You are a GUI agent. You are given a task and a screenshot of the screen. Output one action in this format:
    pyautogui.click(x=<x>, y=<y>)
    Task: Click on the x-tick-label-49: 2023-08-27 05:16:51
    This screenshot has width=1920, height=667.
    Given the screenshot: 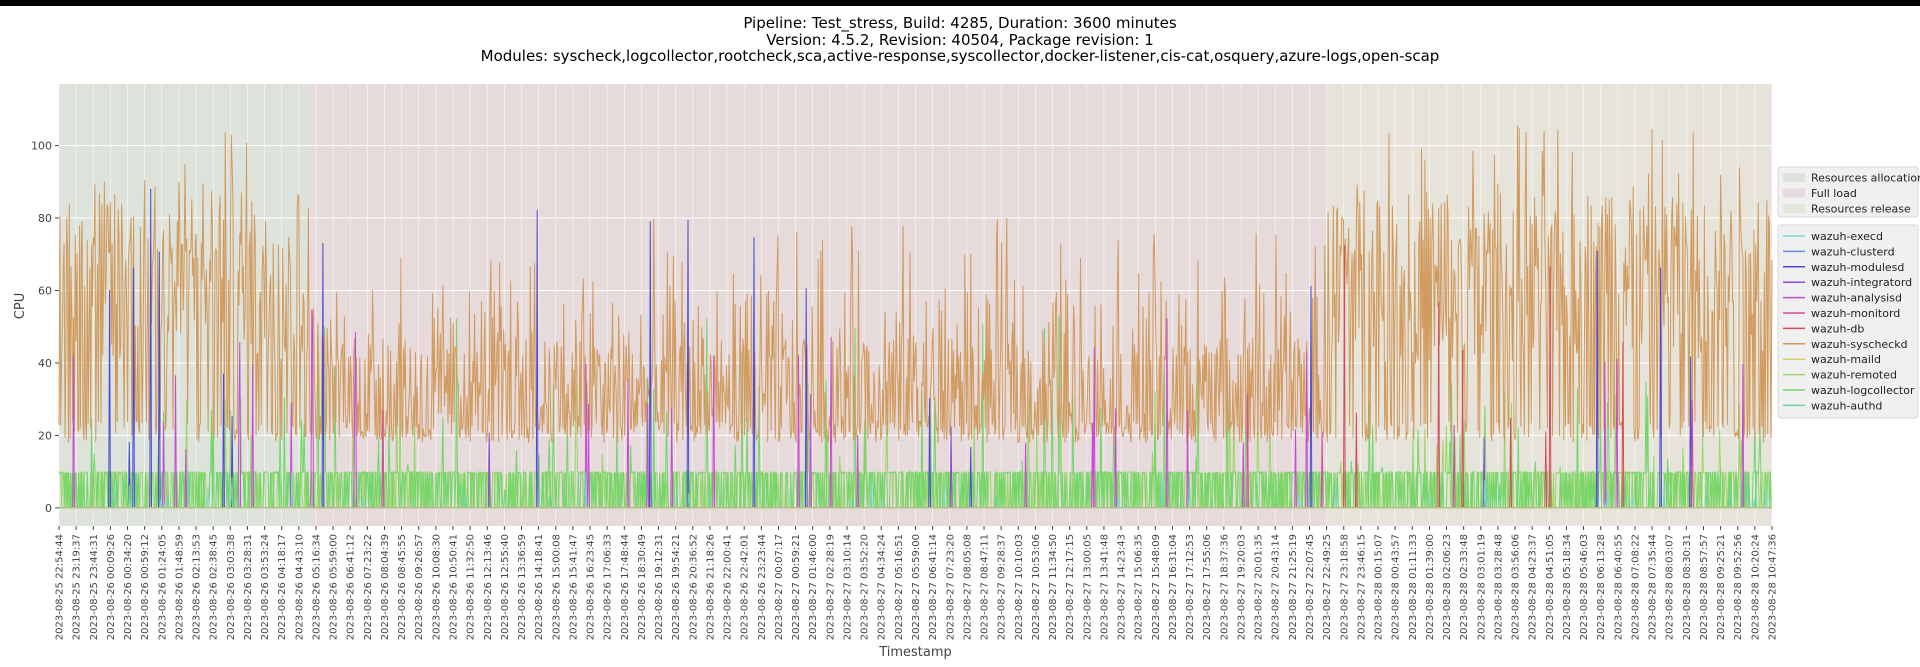 What is the action you would take?
    pyautogui.click(x=899, y=587)
    